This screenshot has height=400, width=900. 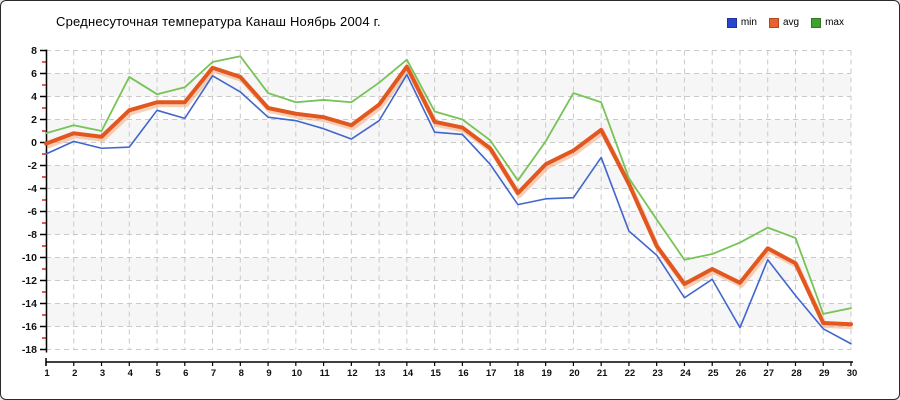 What do you see at coordinates (519, 373) in the screenshot?
I see `svg-text: 18` at bounding box center [519, 373].